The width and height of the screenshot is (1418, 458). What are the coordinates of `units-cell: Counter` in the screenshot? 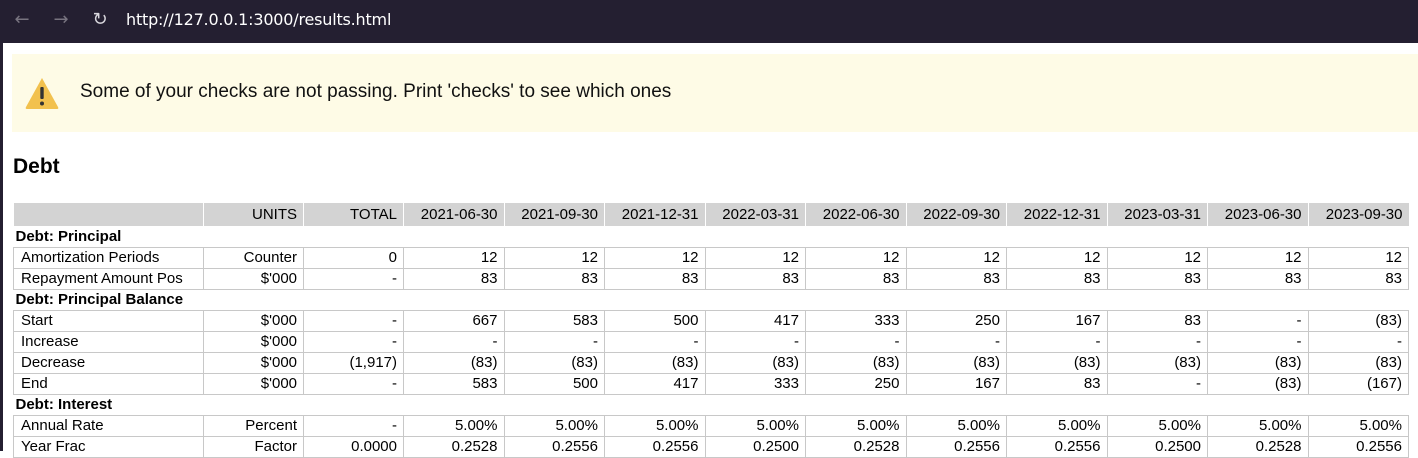 It's located at (253, 257).